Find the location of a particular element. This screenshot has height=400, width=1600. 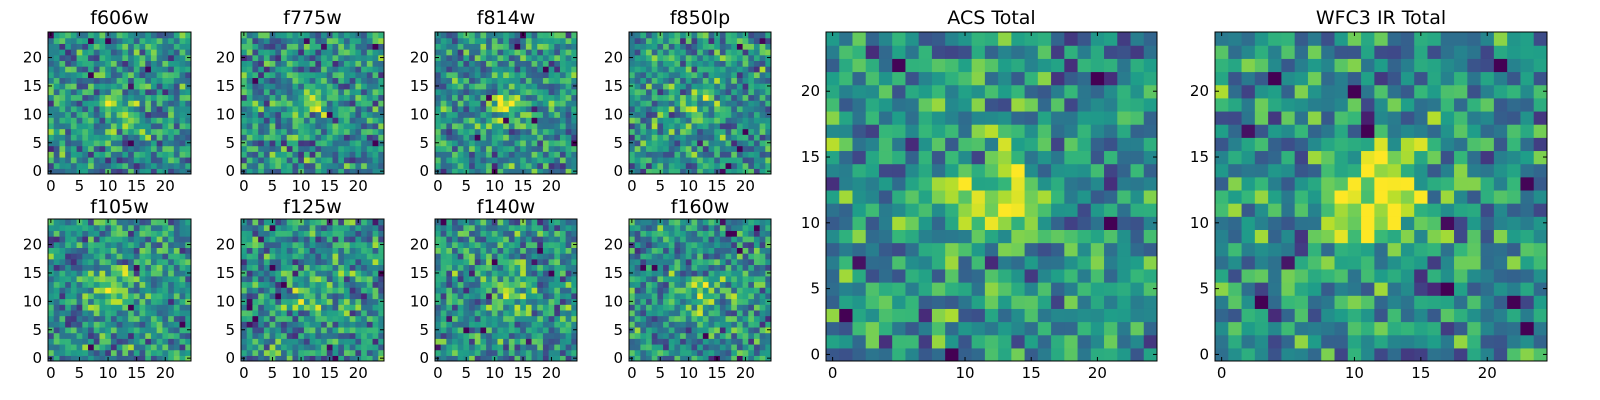

x-tick-label: 0 is located at coordinates (438, 186).